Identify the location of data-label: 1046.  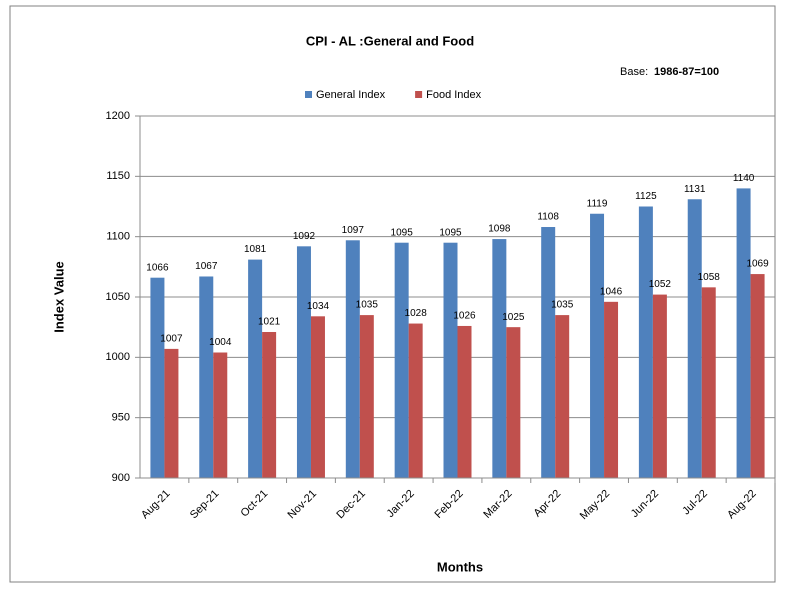
(611, 291).